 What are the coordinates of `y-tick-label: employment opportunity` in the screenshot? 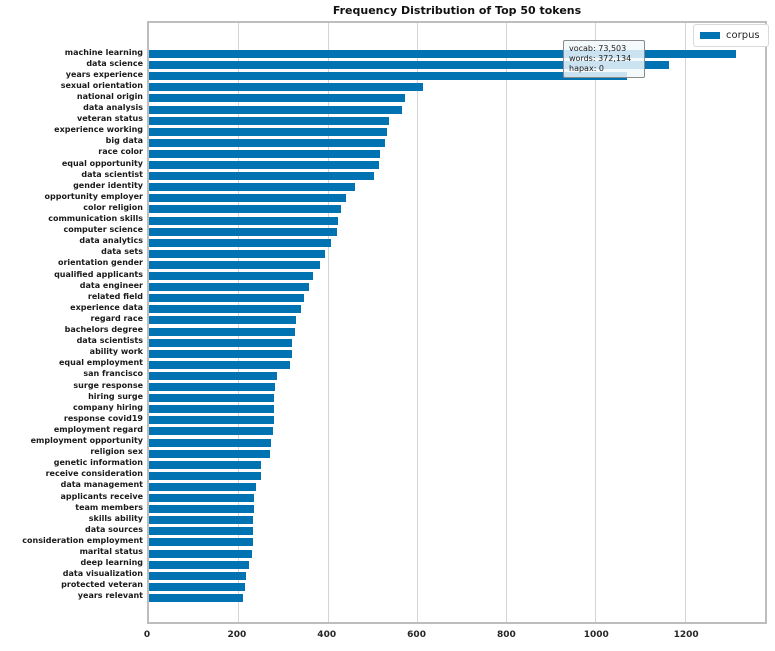 It's located at (86, 440).